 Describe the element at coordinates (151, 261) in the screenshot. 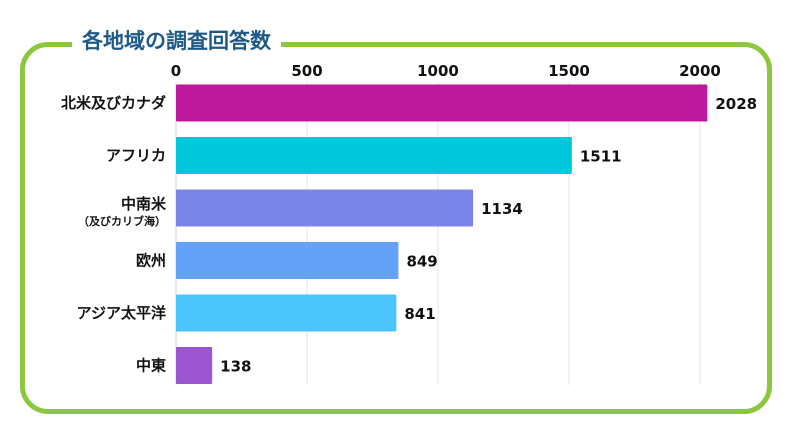

I see `category-label: 欧州` at that location.